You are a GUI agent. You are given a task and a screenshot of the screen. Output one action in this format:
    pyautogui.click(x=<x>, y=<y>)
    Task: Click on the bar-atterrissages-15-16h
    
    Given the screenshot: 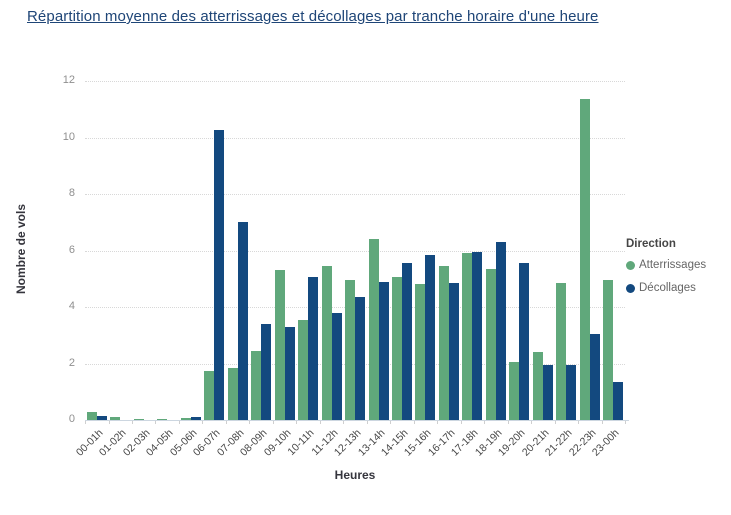 What is the action you would take?
    pyautogui.click(x=420, y=352)
    